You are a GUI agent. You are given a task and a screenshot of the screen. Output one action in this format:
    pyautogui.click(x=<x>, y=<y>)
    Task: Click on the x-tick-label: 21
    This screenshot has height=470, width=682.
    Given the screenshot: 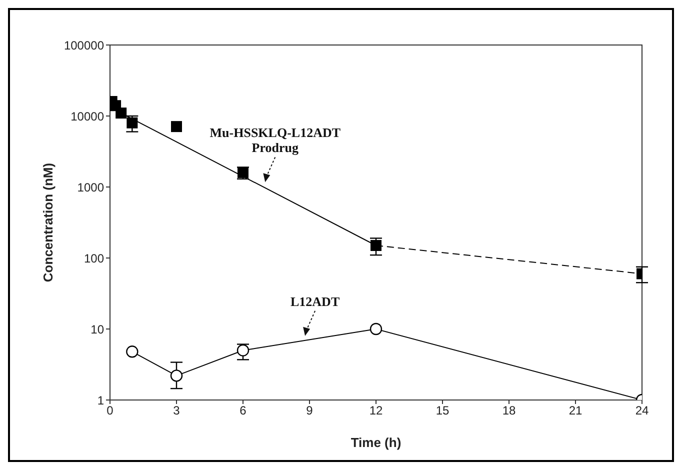 What is the action you would take?
    pyautogui.click(x=575, y=411)
    